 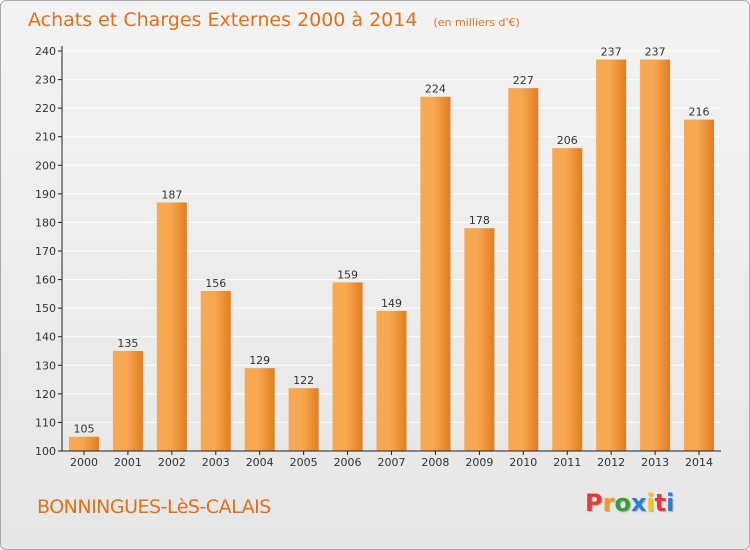 What do you see at coordinates (223, 20) in the screenshot?
I see `chart-title-text: Achats et Charges Externes 2000 à 2014` at bounding box center [223, 20].